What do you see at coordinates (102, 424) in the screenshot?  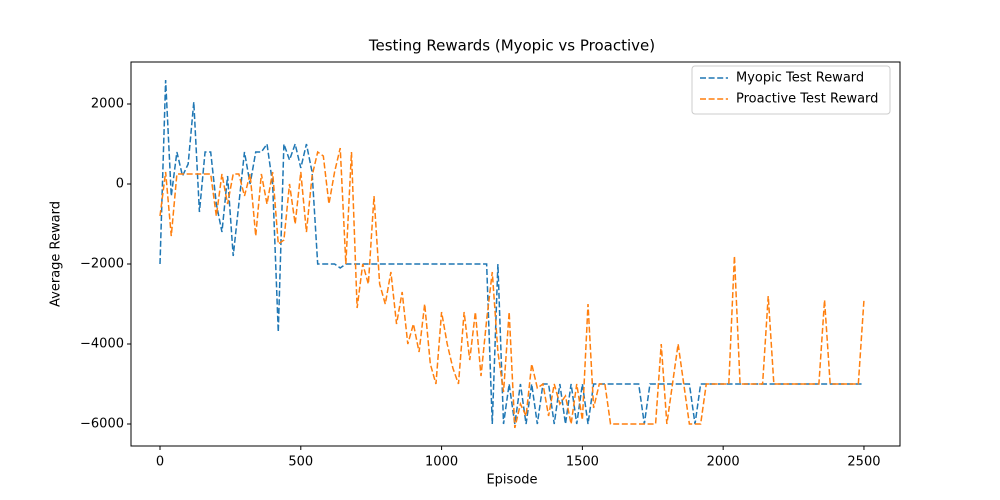 I see `y-tick-label: −6000` at bounding box center [102, 424].